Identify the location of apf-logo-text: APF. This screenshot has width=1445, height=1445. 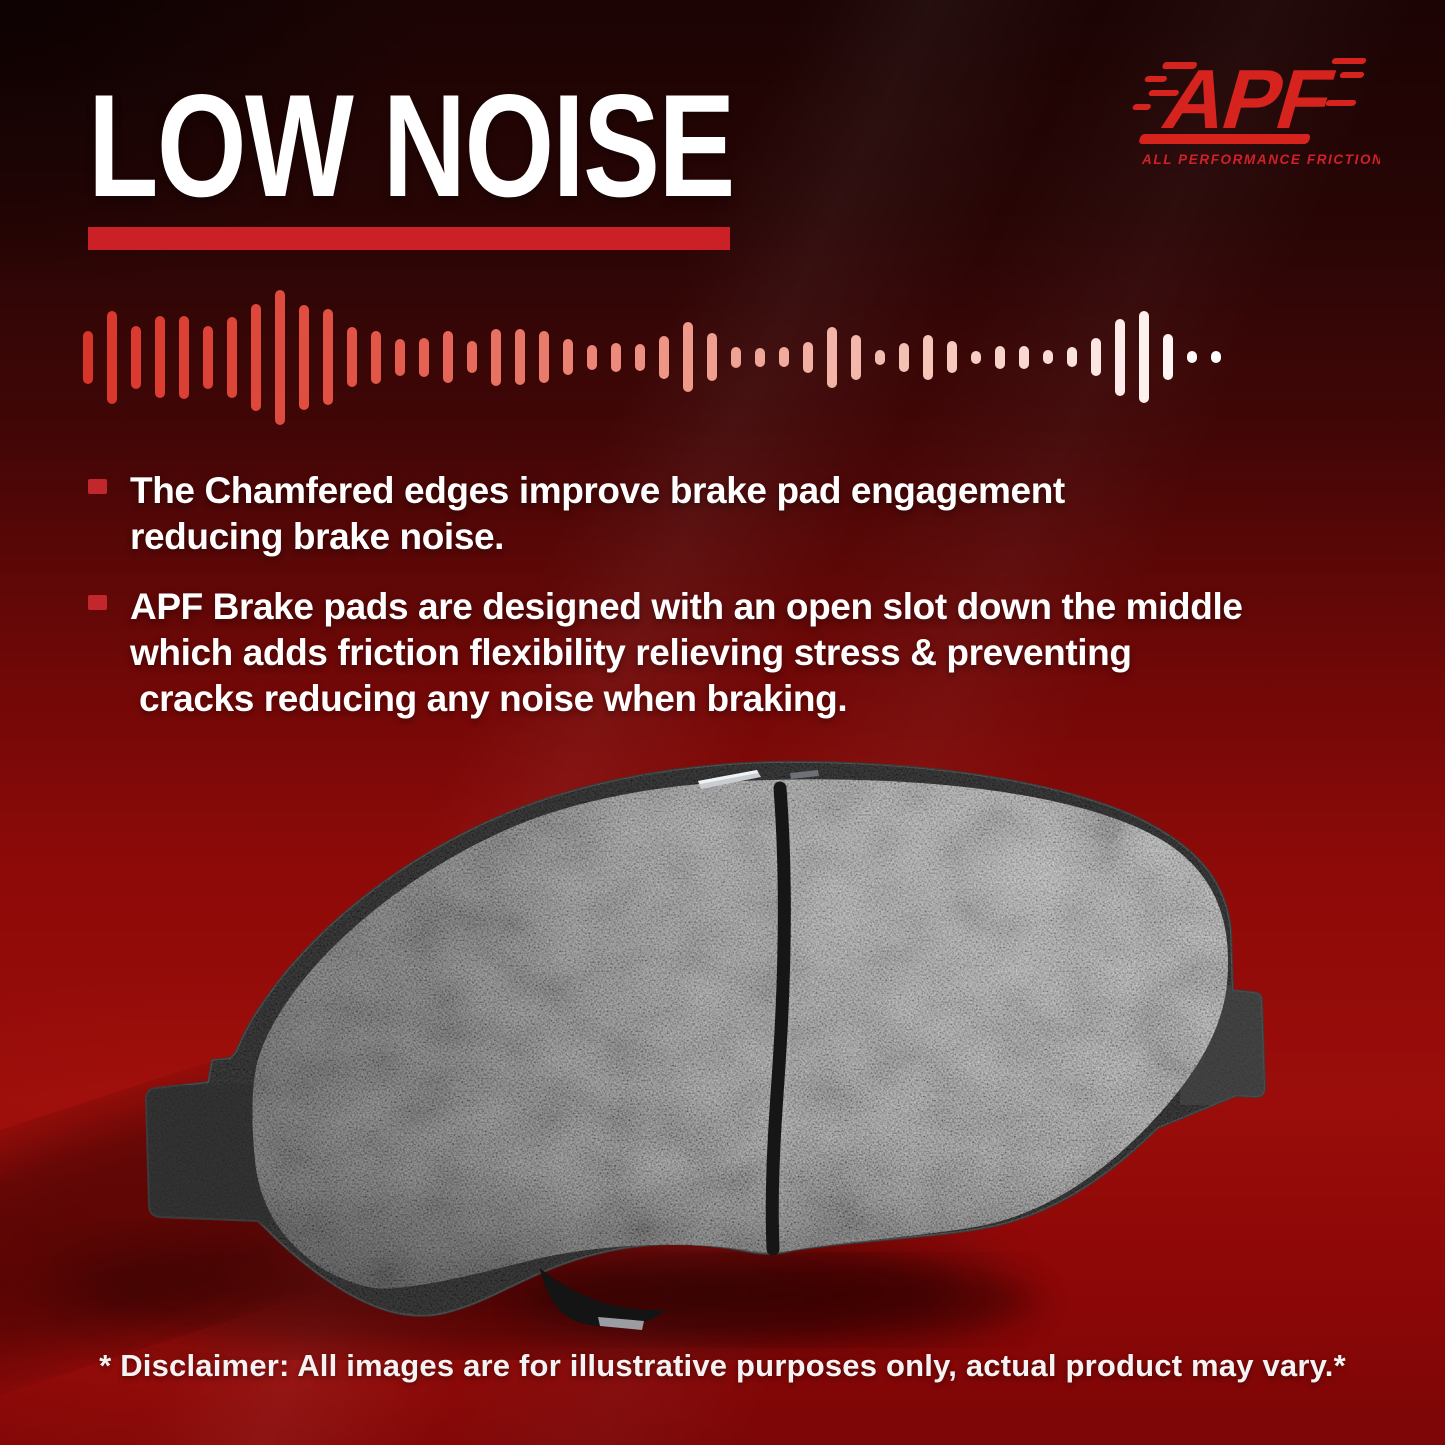
(1247, 100).